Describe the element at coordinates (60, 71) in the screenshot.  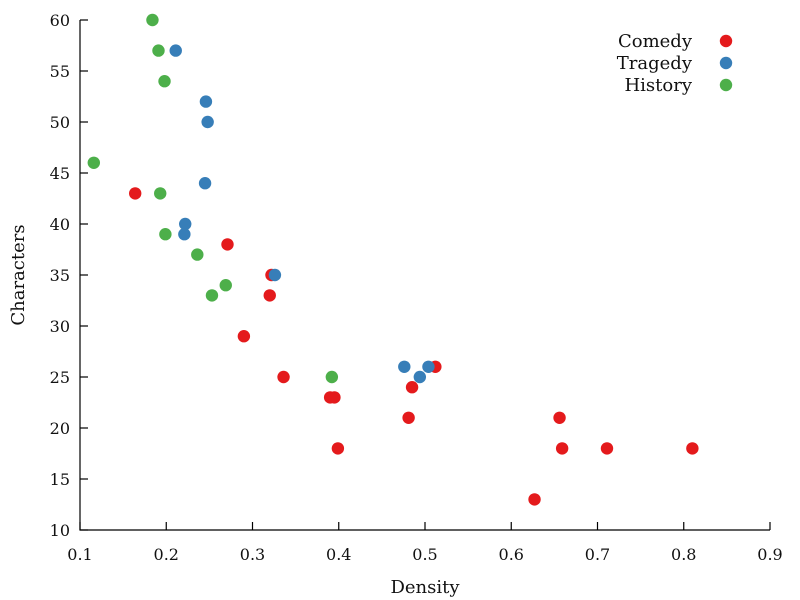
I see `y-tick-label: 55` at that location.